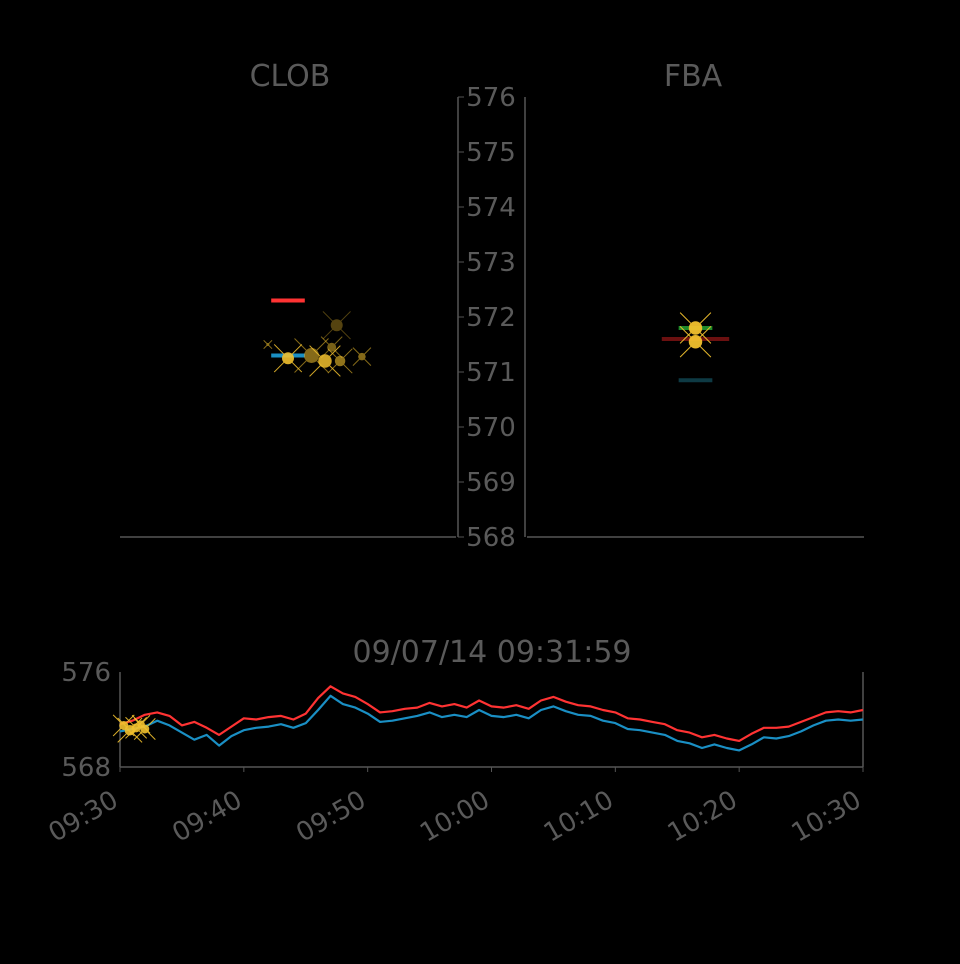 Image resolution: width=960 pixels, height=964 pixels. Describe the element at coordinates (491, 263) in the screenshot. I see `price-tick-label-573: 573` at that location.